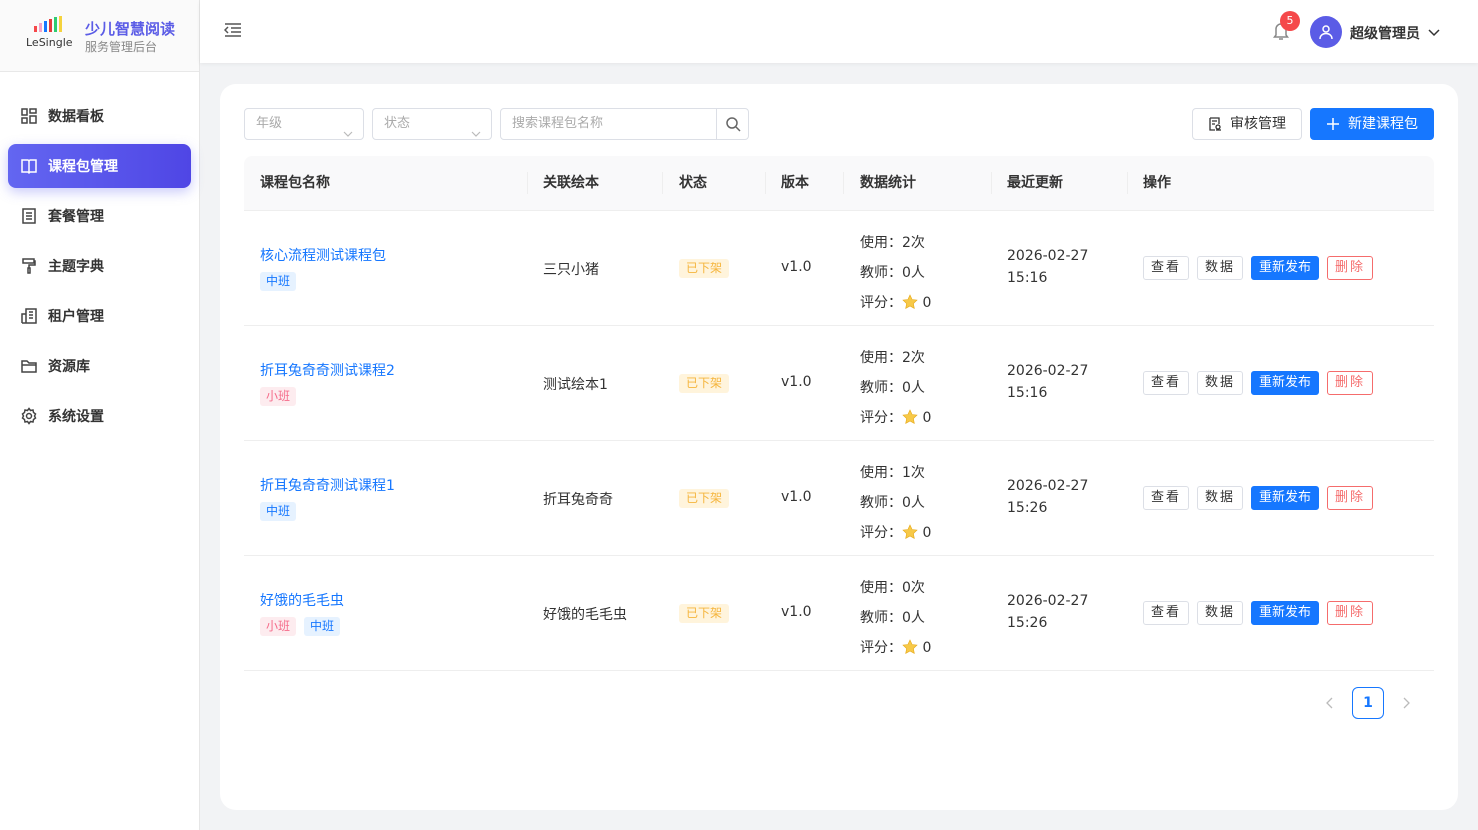  What do you see at coordinates (300, 626) in the screenshot?
I see `grade-tags: 小班 中班` at bounding box center [300, 626].